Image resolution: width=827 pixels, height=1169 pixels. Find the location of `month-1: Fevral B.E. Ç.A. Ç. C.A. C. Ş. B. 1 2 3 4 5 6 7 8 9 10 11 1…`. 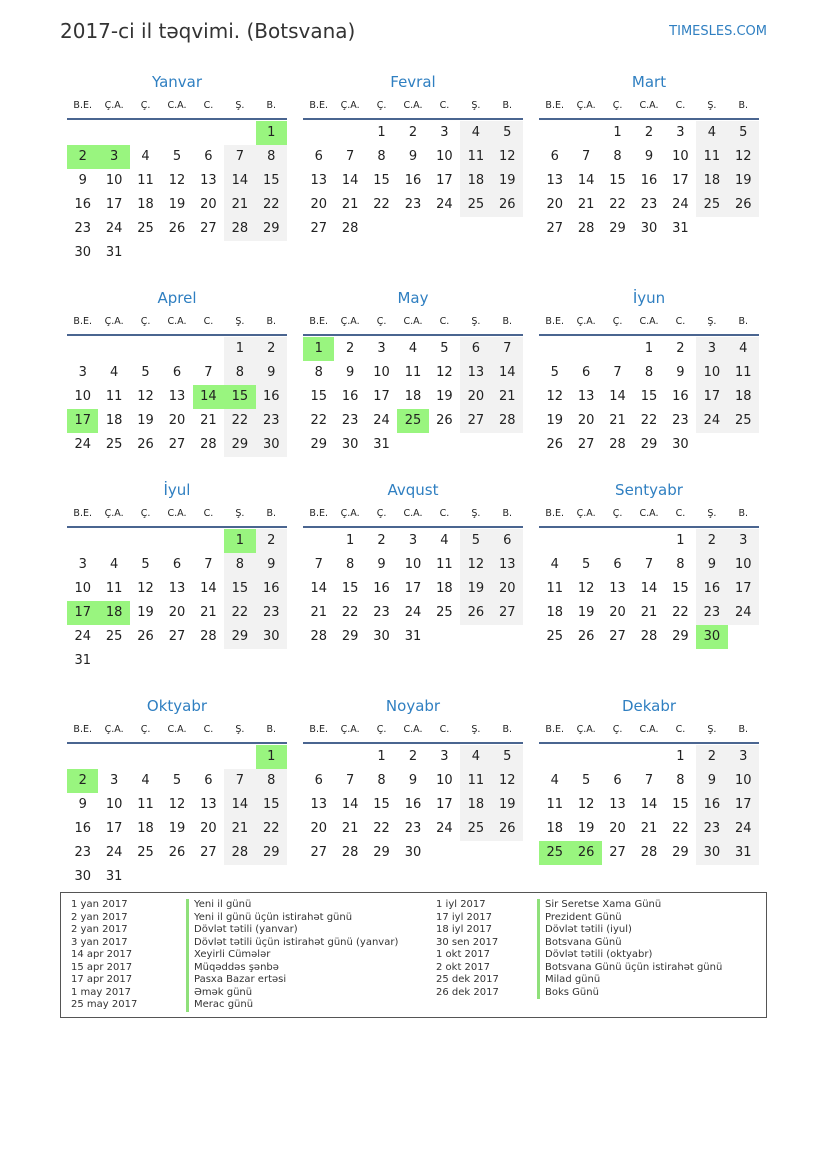

month-1: Fevral B.E. Ç.A. Ç. C.A. C. Ş. B. 1 2 3 4 5 6 7 8 9 10 11 1… is located at coordinates (413, 167).